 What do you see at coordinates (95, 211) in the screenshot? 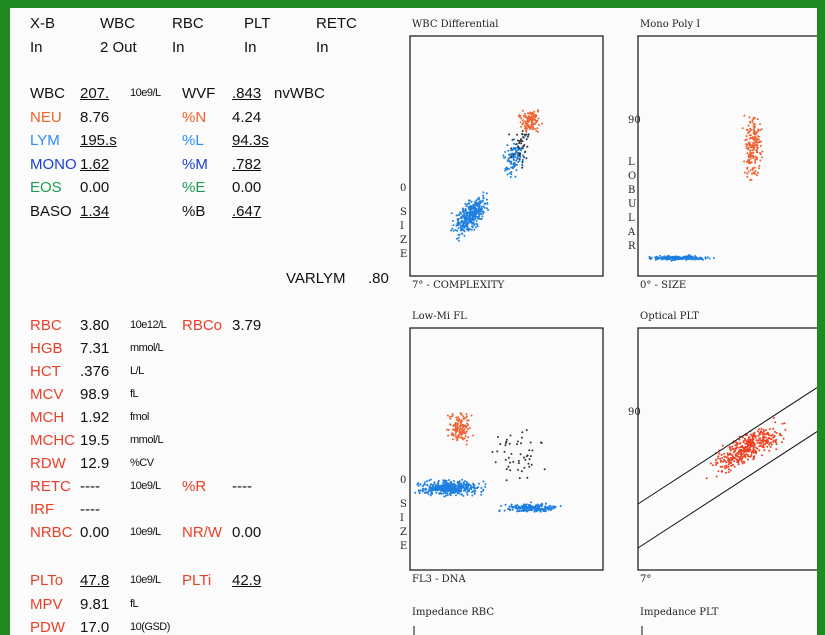
I see `result-value: 1.34` at bounding box center [95, 211].